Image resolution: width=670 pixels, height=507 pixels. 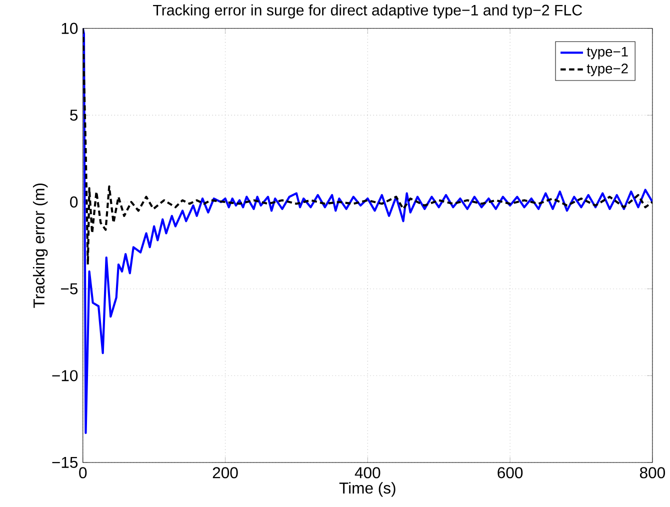 I want to click on y-tick-label: 10, so click(x=70, y=28).